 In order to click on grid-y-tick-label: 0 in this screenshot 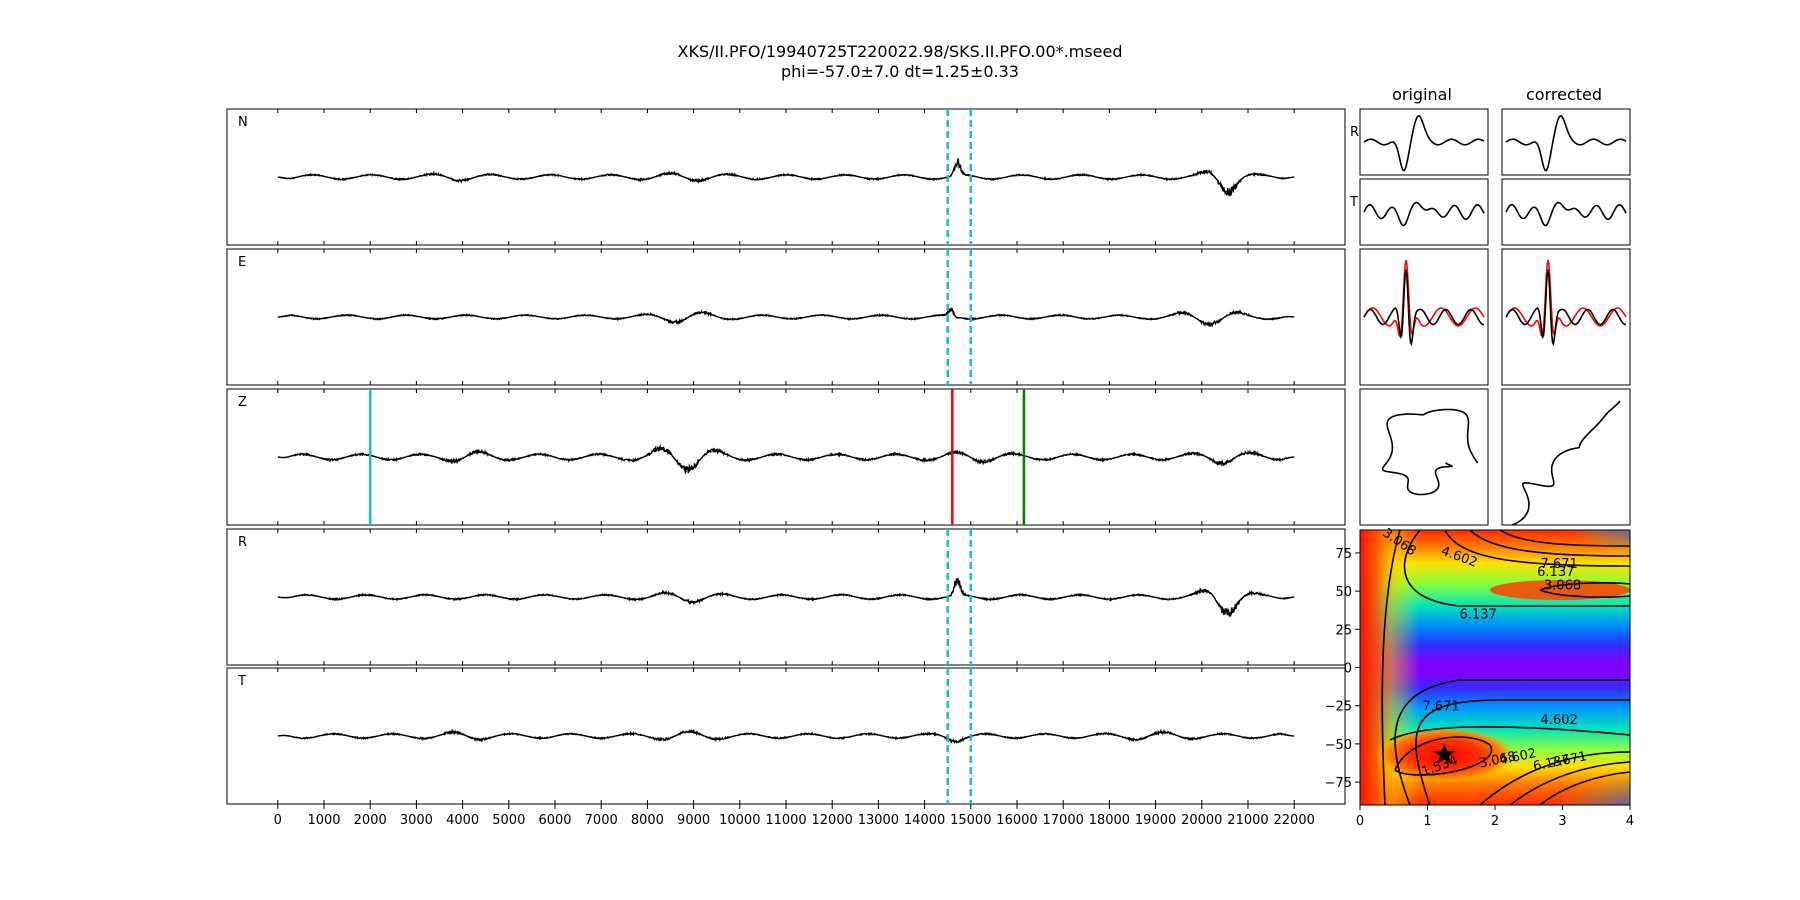, I will do `click(1348, 669)`.